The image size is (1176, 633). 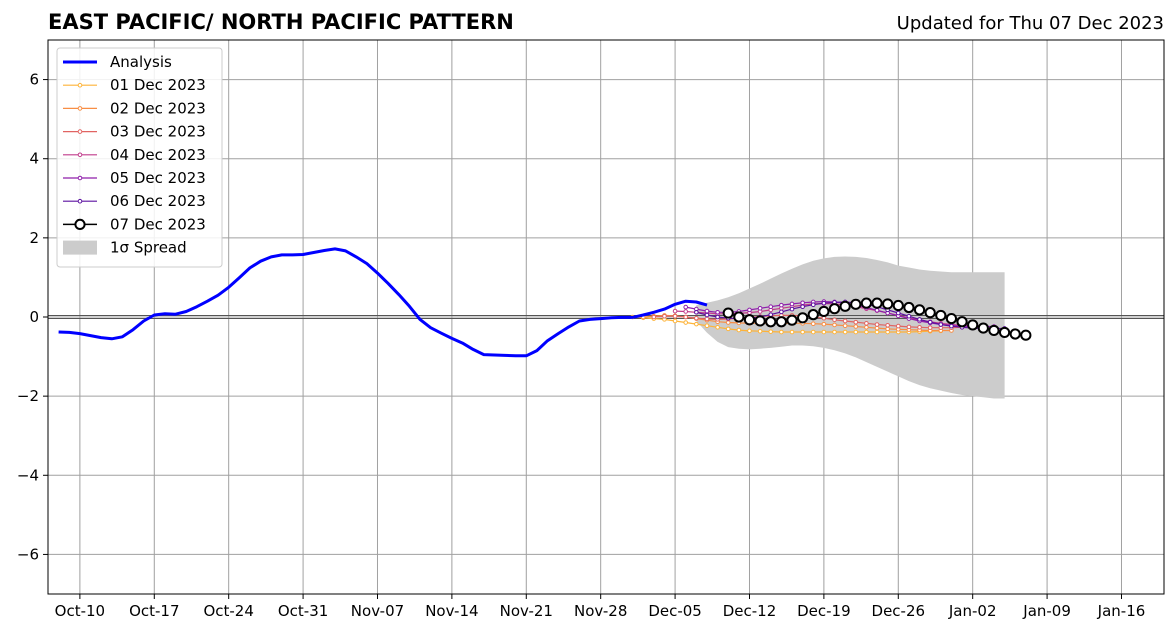 I want to click on legend-series: 04 Dec 2023, so click(x=134, y=155).